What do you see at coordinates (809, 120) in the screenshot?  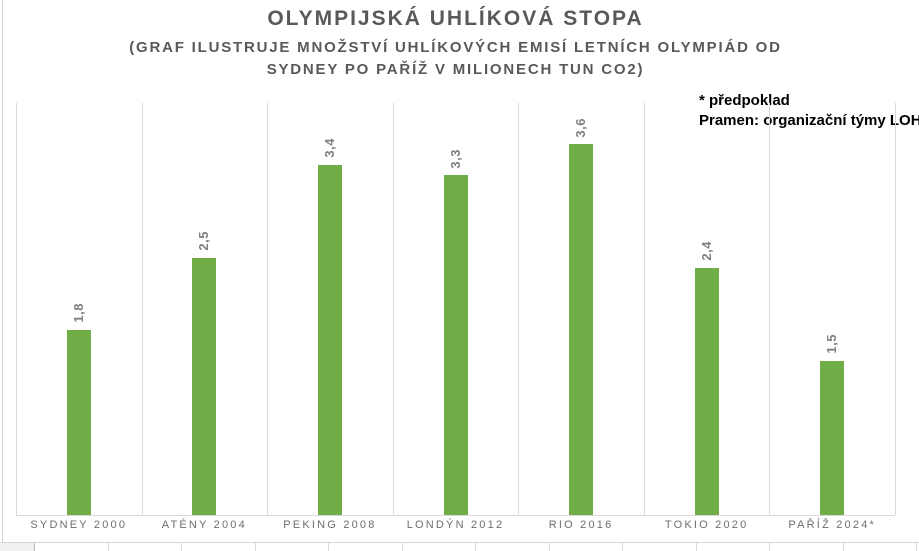 I see `note-source: Pramen: organizační týmy LOH` at bounding box center [809, 120].